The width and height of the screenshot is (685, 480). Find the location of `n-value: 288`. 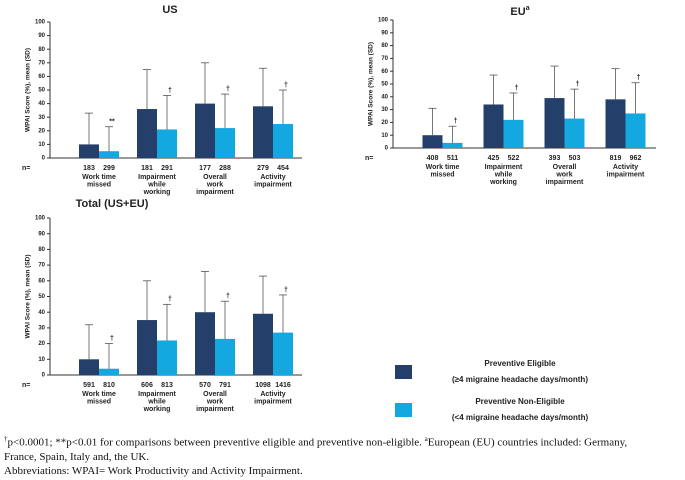

n-value: 288 is located at coordinates (225, 168).